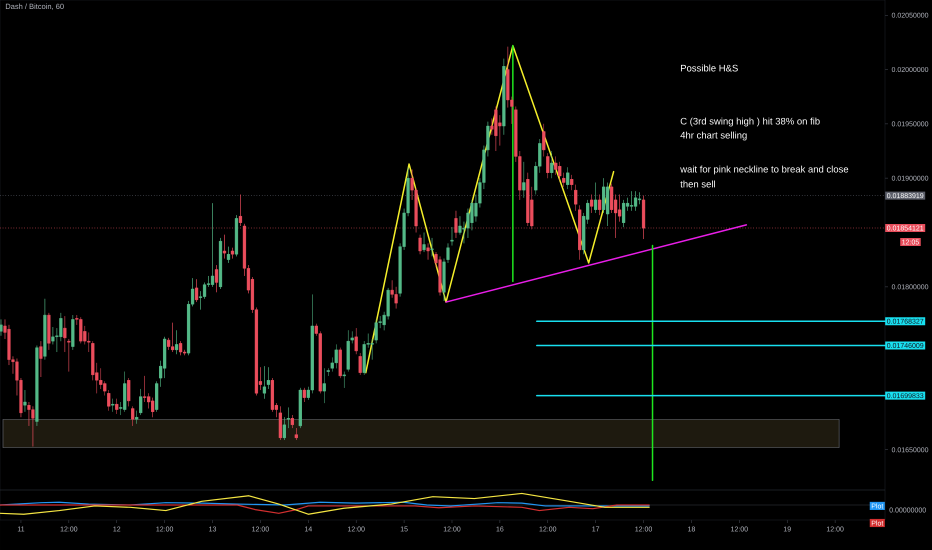 The width and height of the screenshot is (932, 550). What do you see at coordinates (750, 122) in the screenshot?
I see `annotation: C (3rd swing high ) hit 38% on fib` at bounding box center [750, 122].